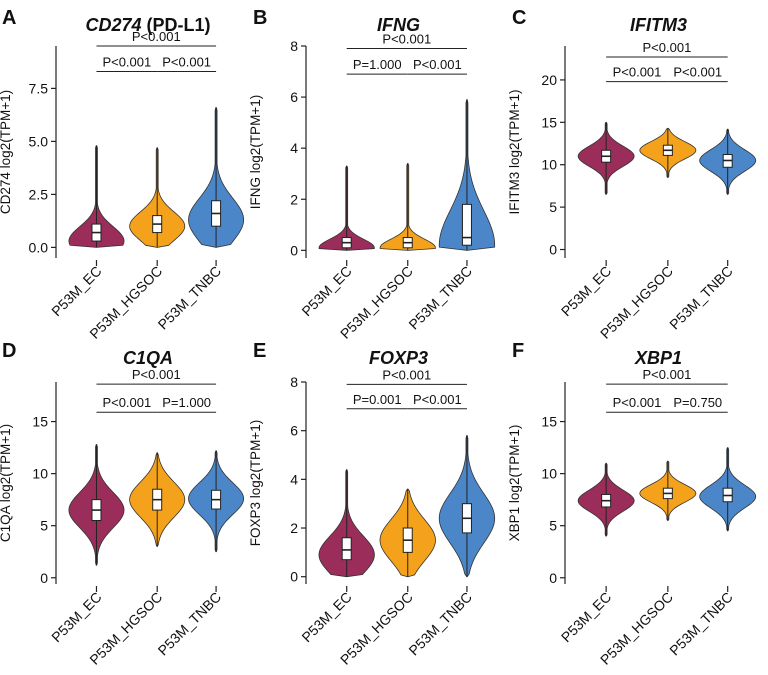  I want to click on y-axis-label: FOXP3 log2(TPM+1), so click(255, 483).